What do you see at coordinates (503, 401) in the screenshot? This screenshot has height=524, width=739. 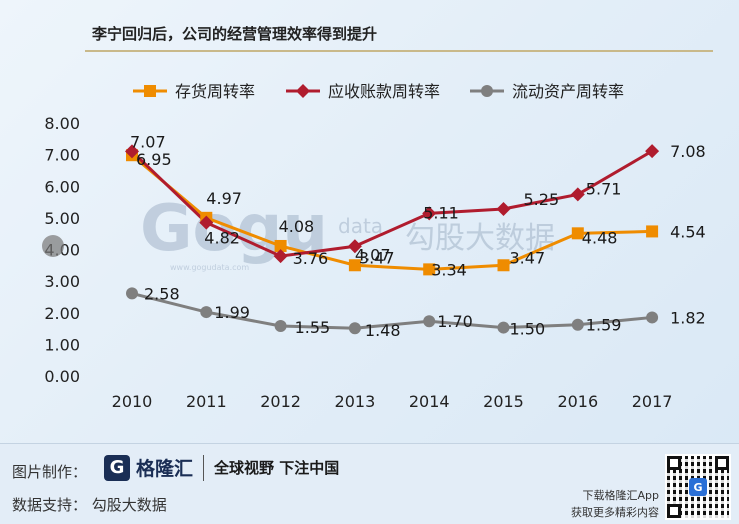 I see `x-tick-label: 2015` at bounding box center [503, 401].